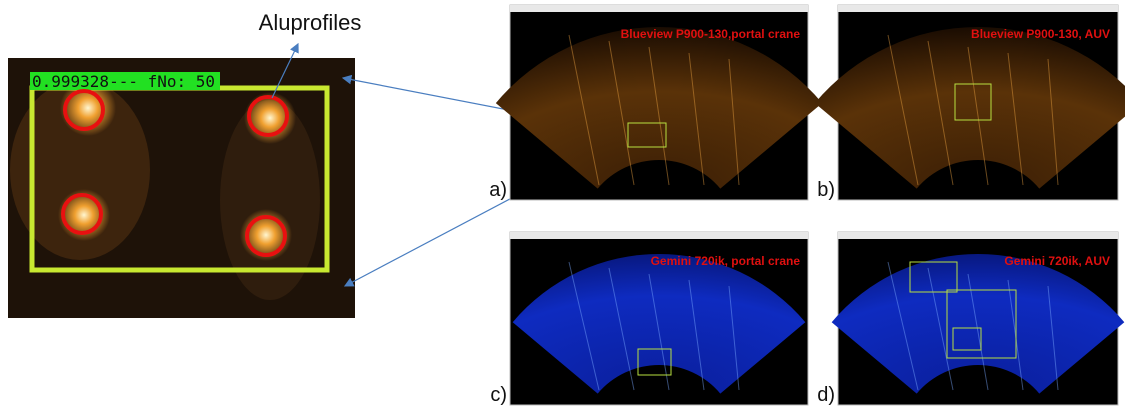  I want to click on sonar-panel: Blueview P900-130,portal crane a), so click(656, 102).